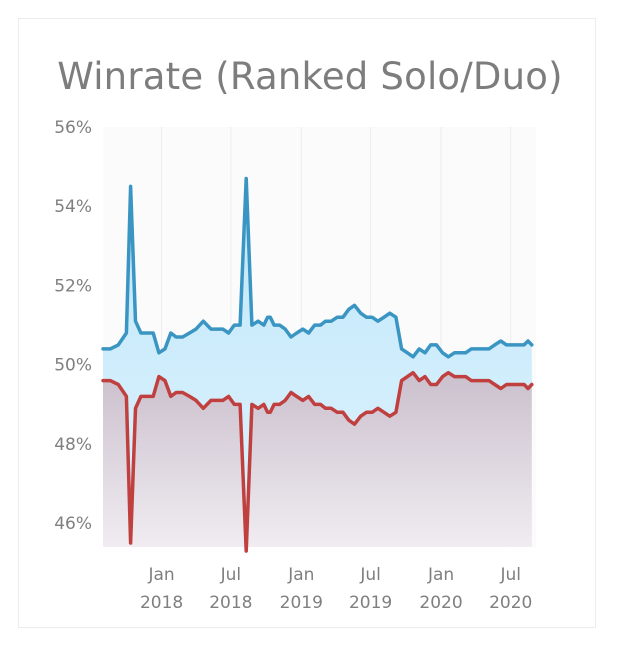 This screenshot has width=620, height=651. What do you see at coordinates (73, 286) in the screenshot?
I see `y-tick-label: 52%` at bounding box center [73, 286].